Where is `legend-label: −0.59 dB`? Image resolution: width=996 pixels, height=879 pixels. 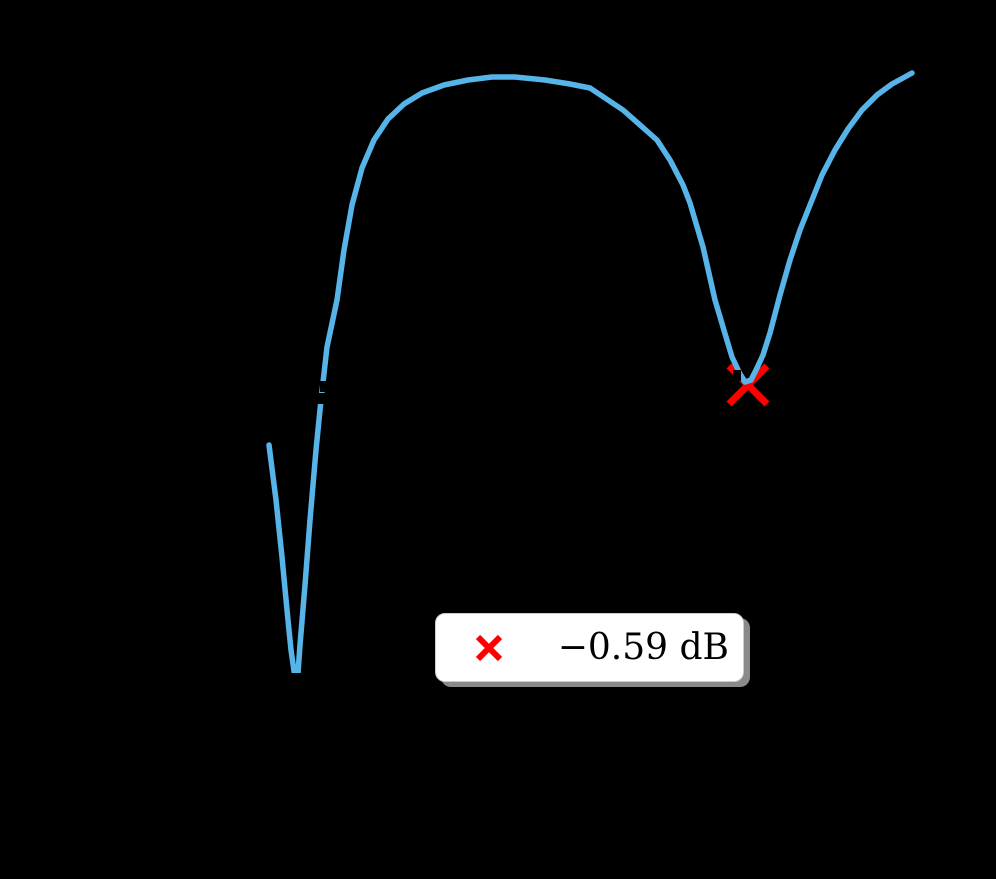 legend-label: −0.59 dB is located at coordinates (643, 647).